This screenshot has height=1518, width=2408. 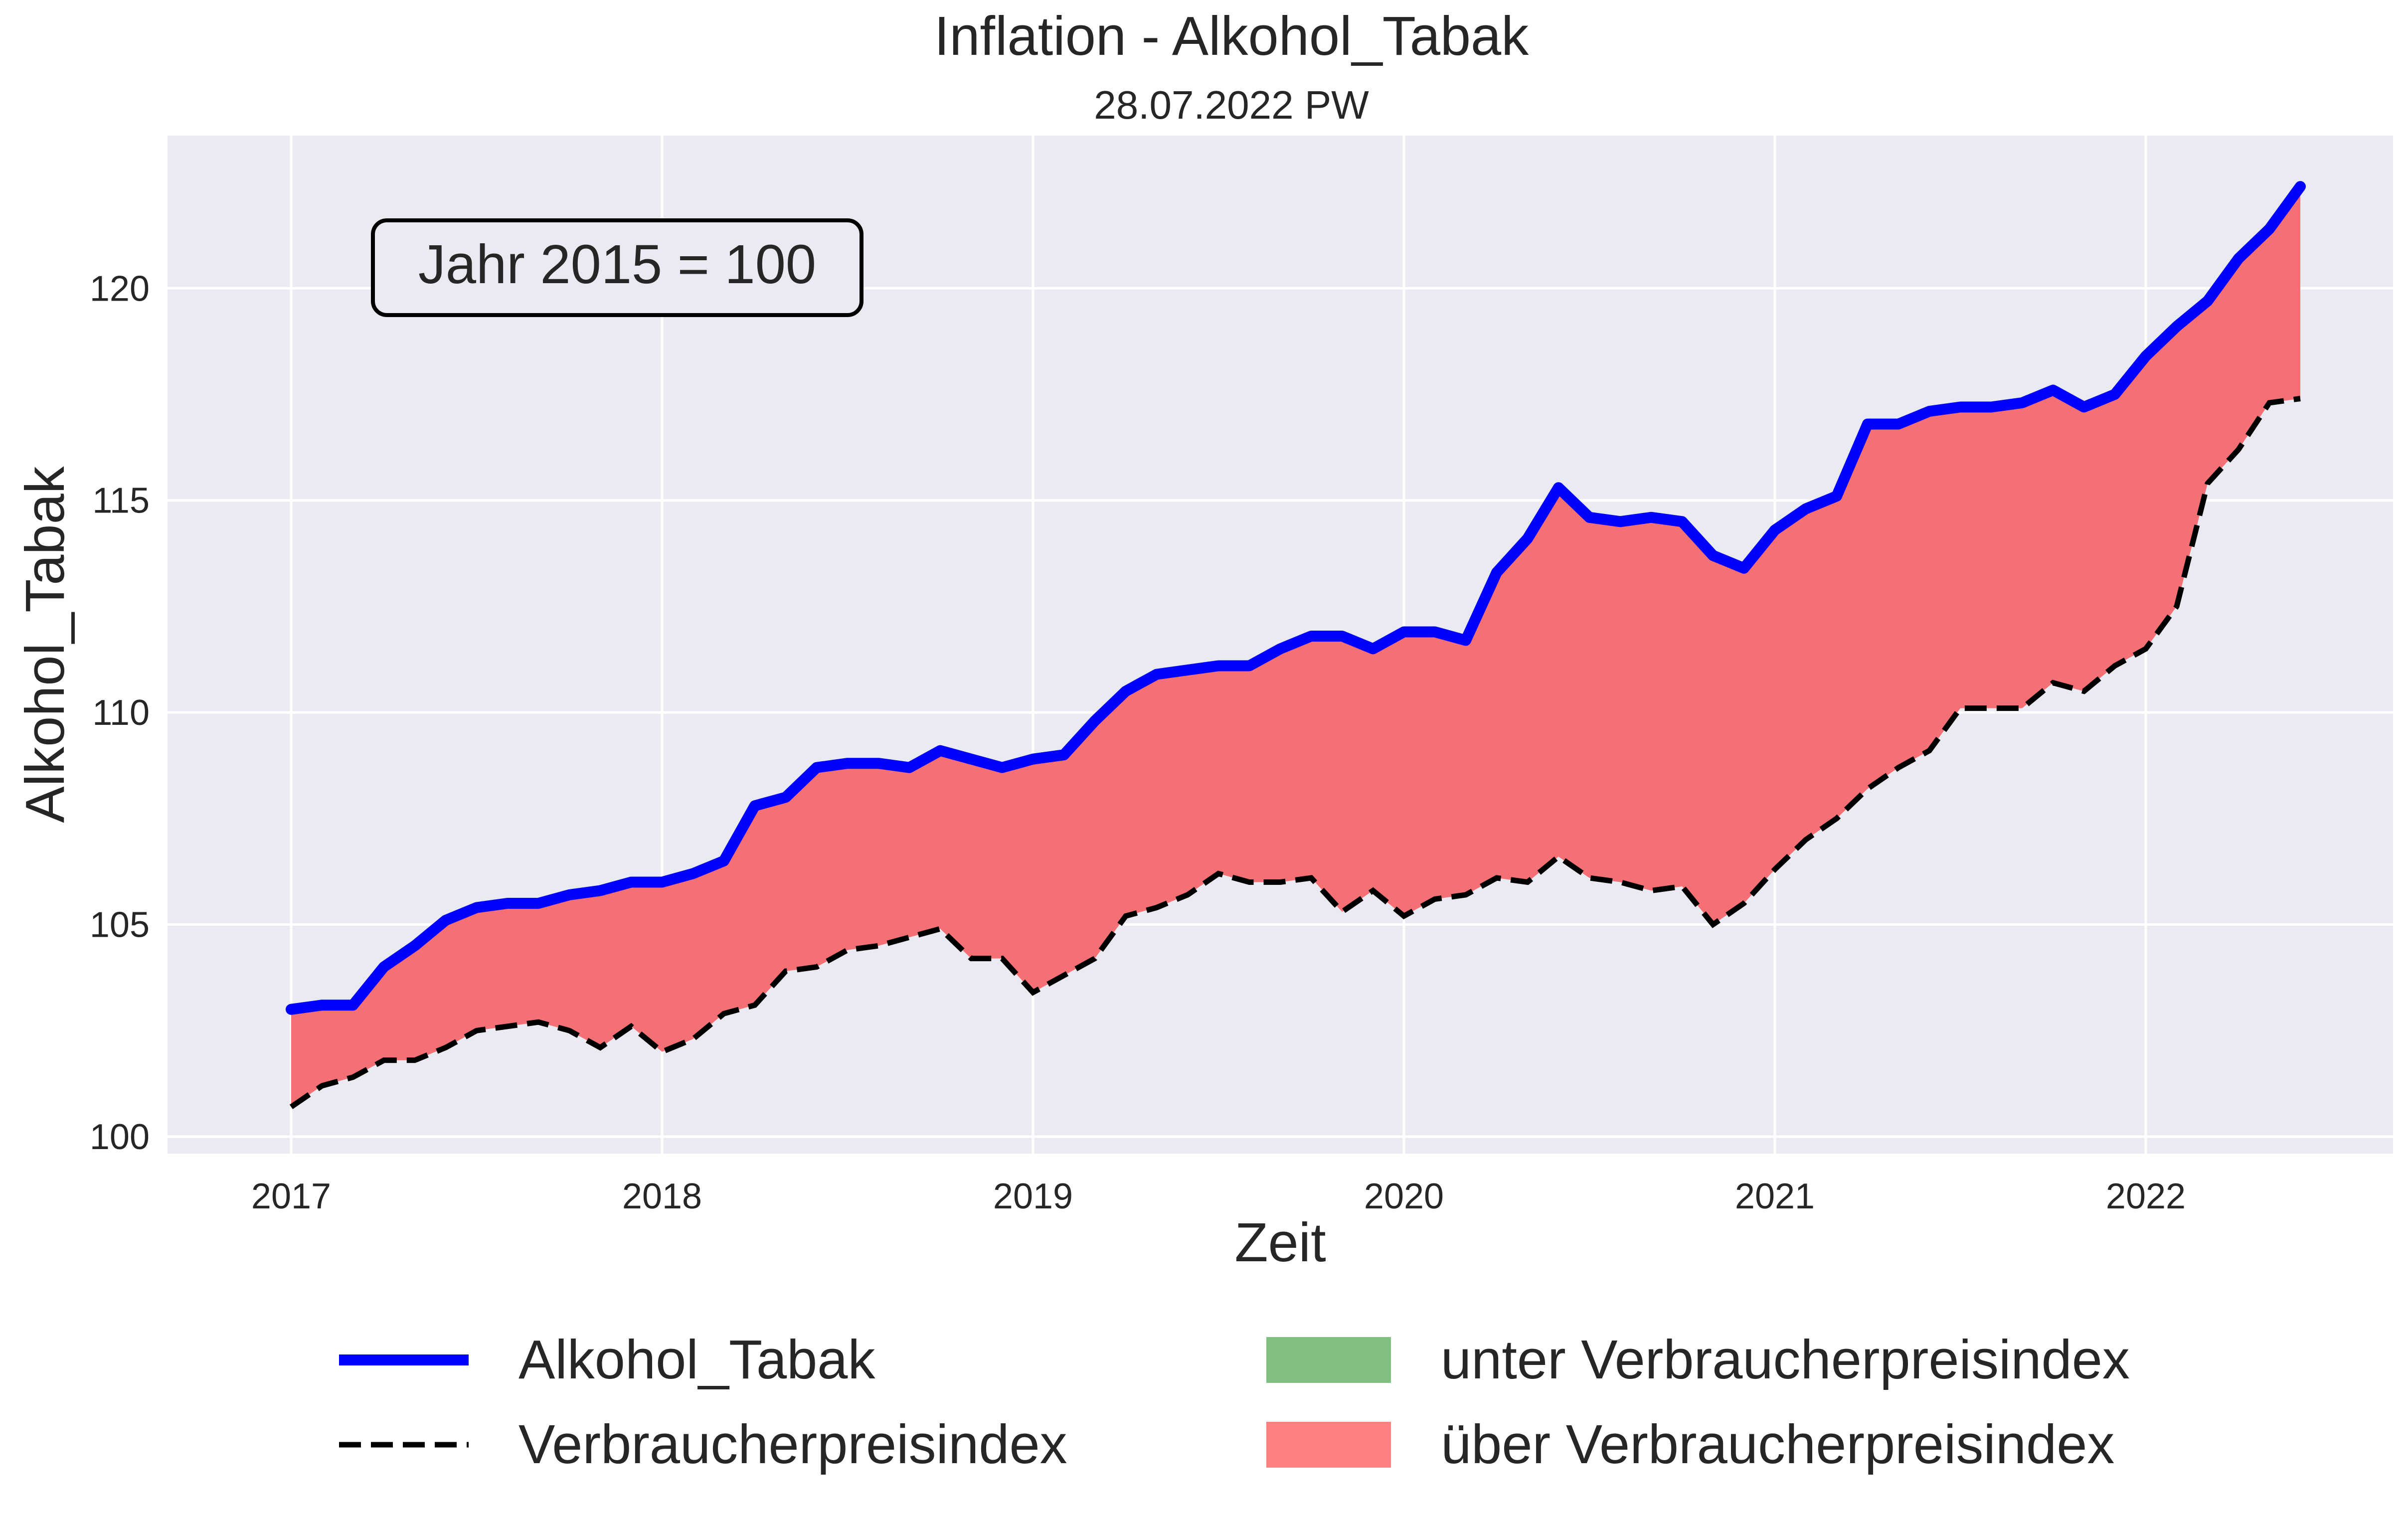 What do you see at coordinates (1329, 1360) in the screenshot?
I see `legend-swatch-unter` at bounding box center [1329, 1360].